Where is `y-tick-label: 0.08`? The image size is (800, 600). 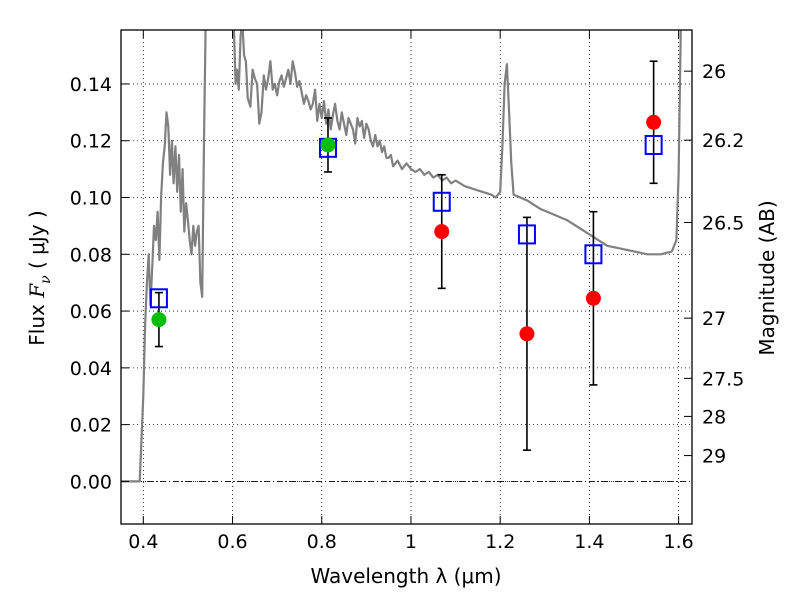 y-tick-label: 0.08 is located at coordinates (91, 255).